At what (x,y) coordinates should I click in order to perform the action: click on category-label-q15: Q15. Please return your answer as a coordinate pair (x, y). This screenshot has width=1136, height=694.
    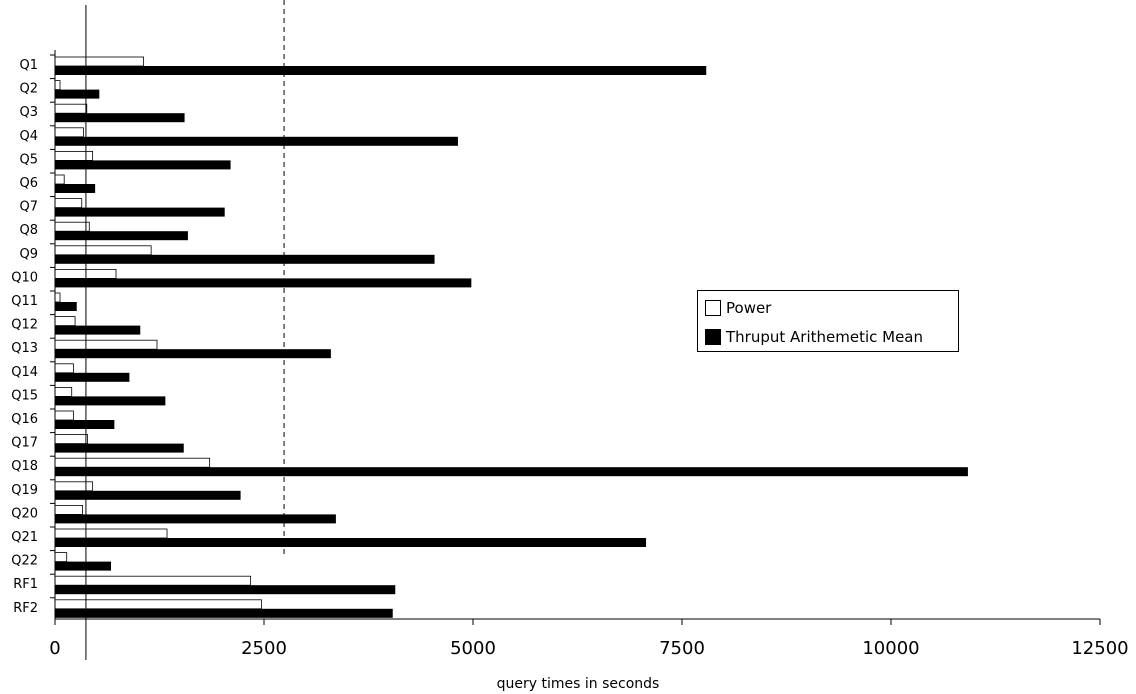
    Looking at the image, I should click on (24, 395).